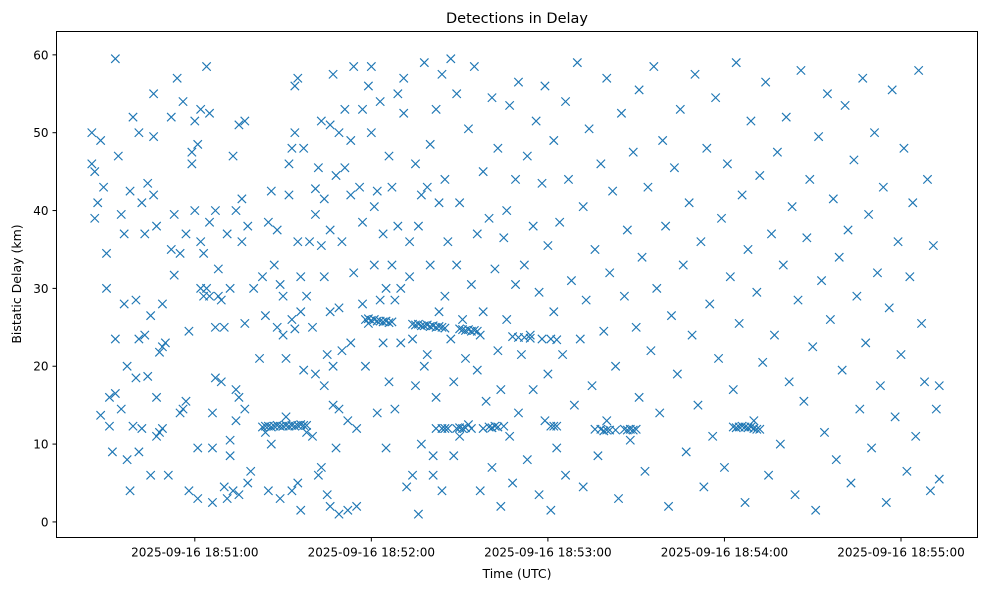 The image size is (989, 590). What do you see at coordinates (45, 522) in the screenshot?
I see `y-tick-label: 0` at bounding box center [45, 522].